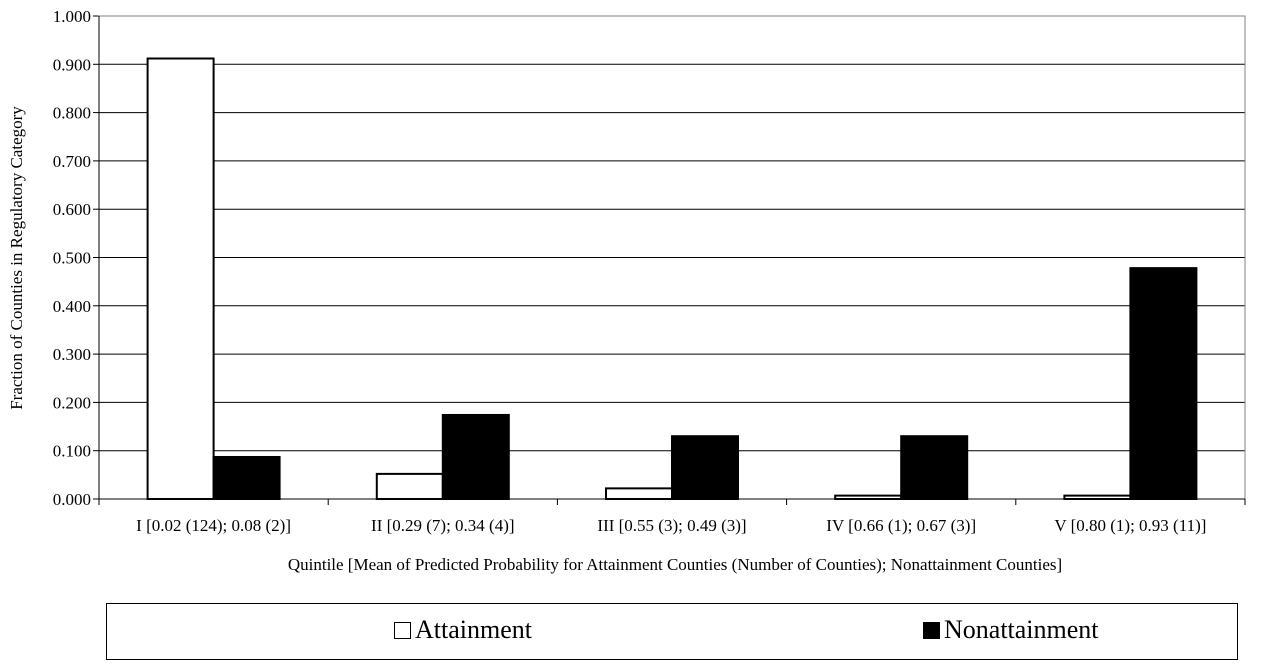  What do you see at coordinates (1021, 629) in the screenshot?
I see `legend-label-nonattainment: Nonattainment` at bounding box center [1021, 629].